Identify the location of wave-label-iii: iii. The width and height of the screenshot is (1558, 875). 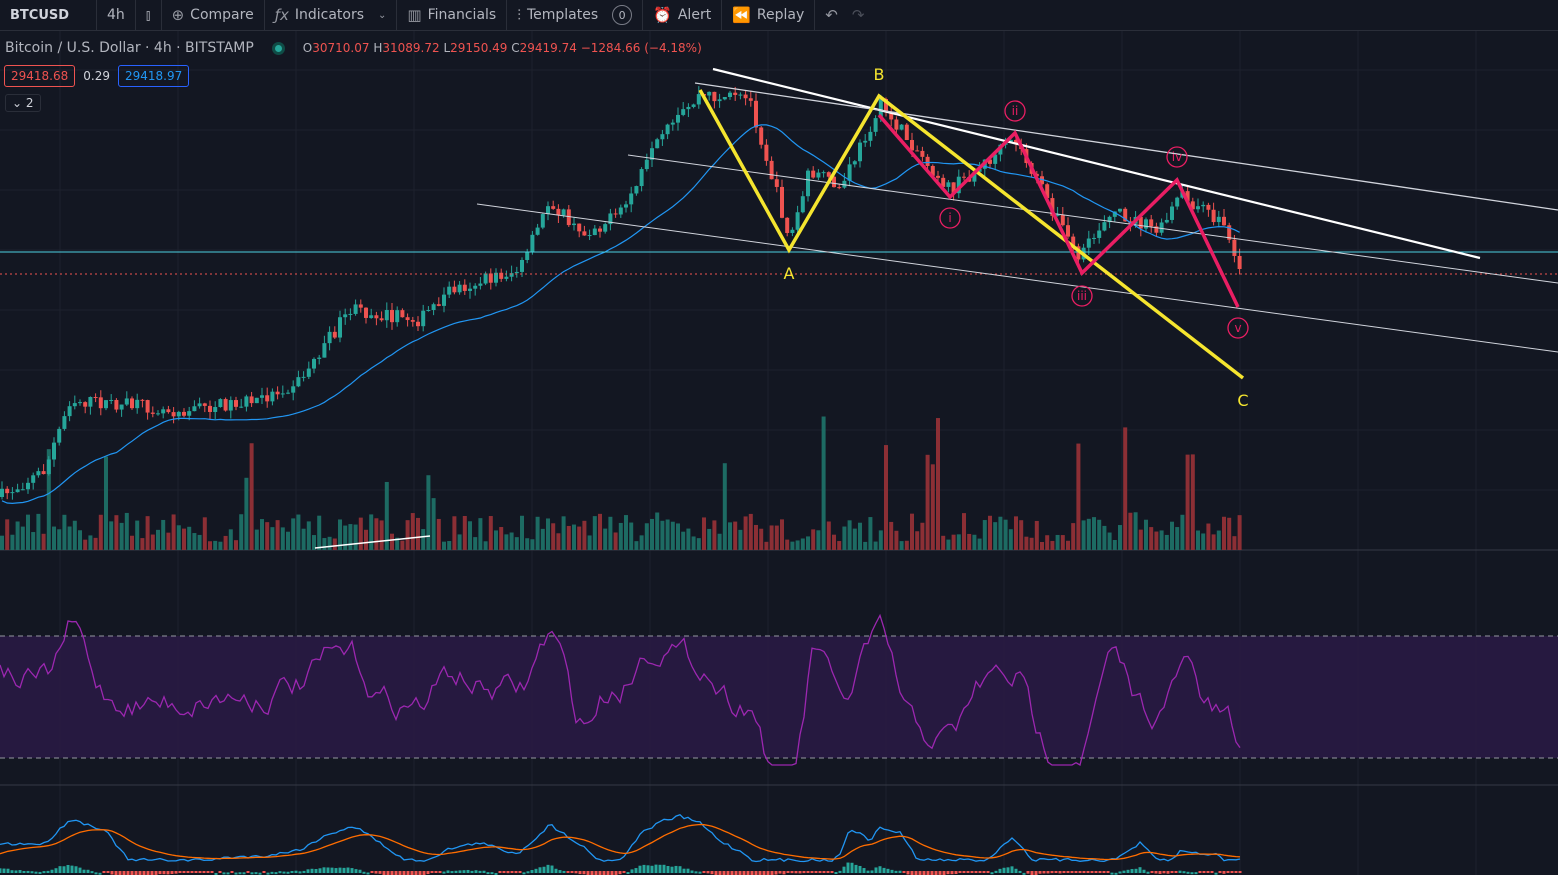
(1082, 296).